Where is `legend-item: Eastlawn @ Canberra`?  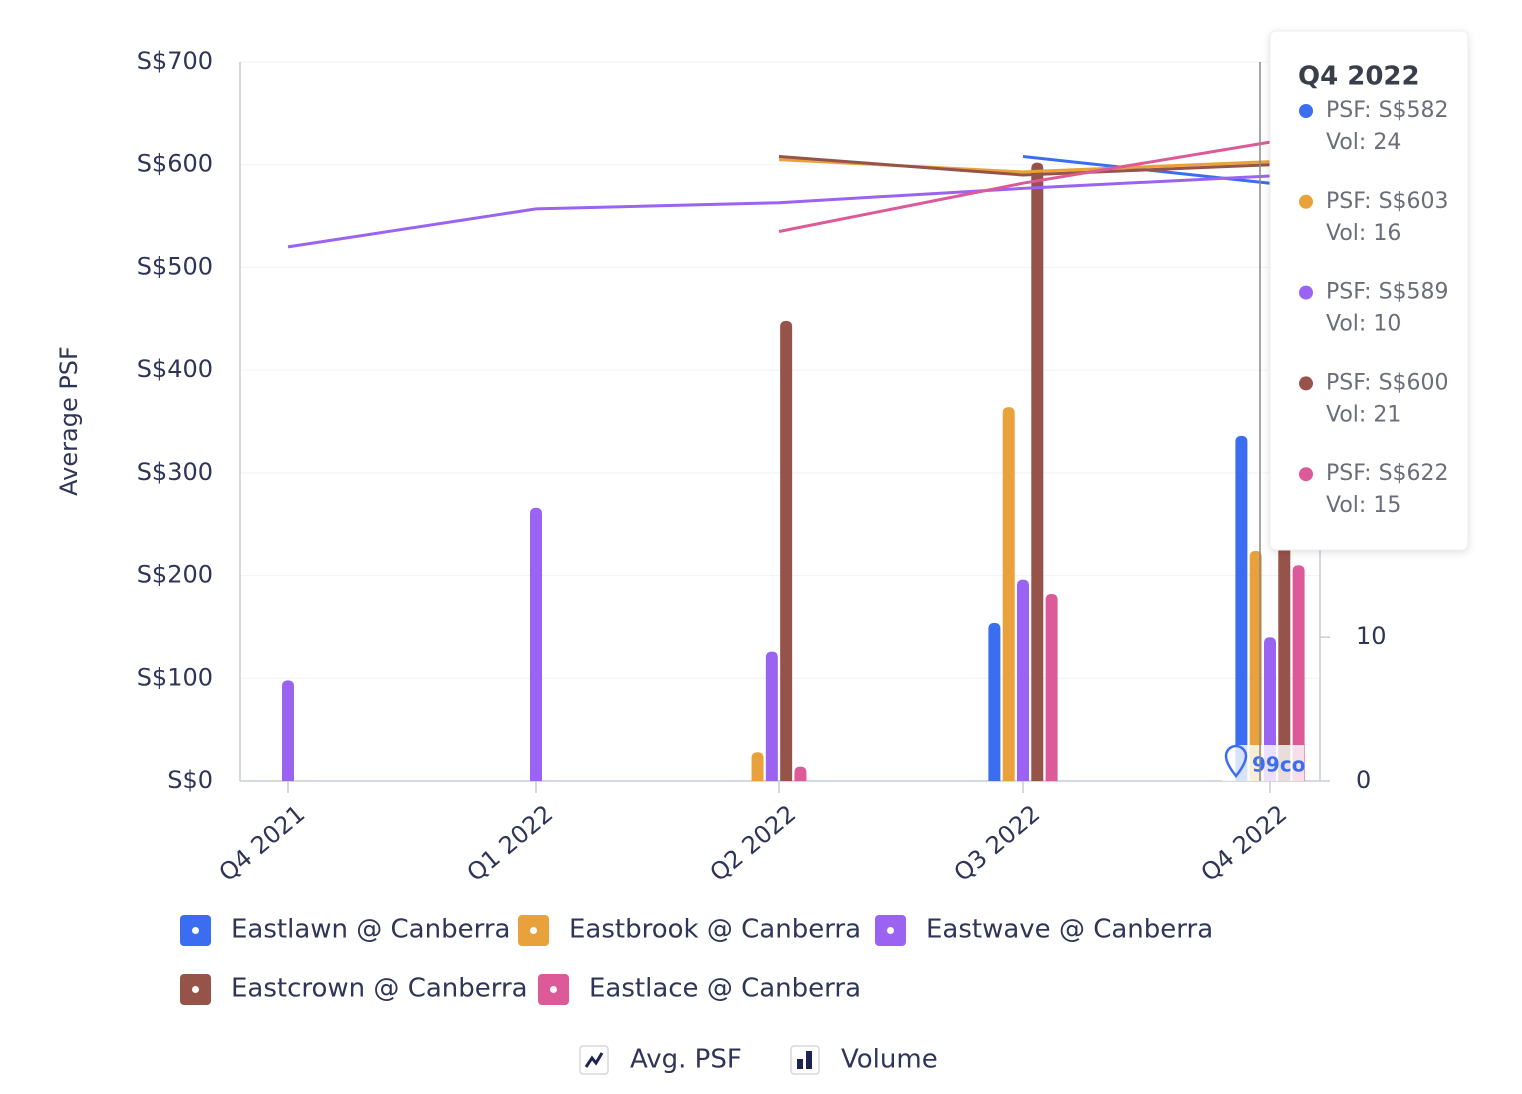
legend-item: Eastlawn @ Canberra is located at coordinates (345, 931).